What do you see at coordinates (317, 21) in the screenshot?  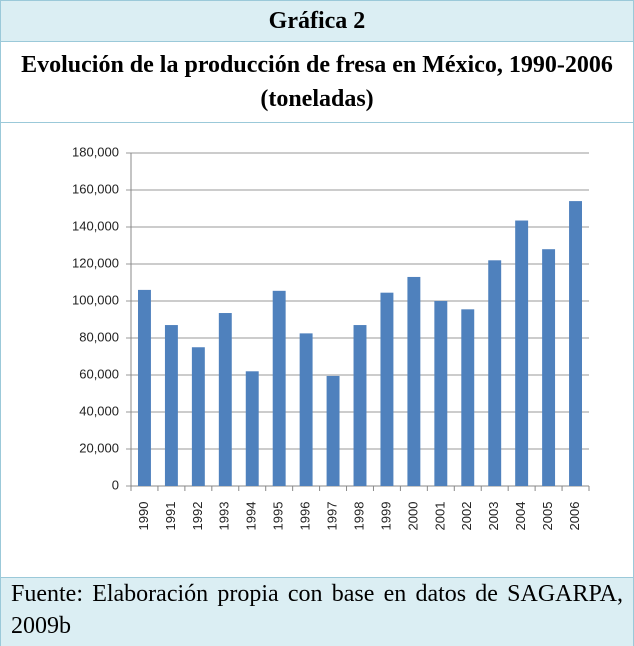 I see `header: Gráfica 2` at bounding box center [317, 21].